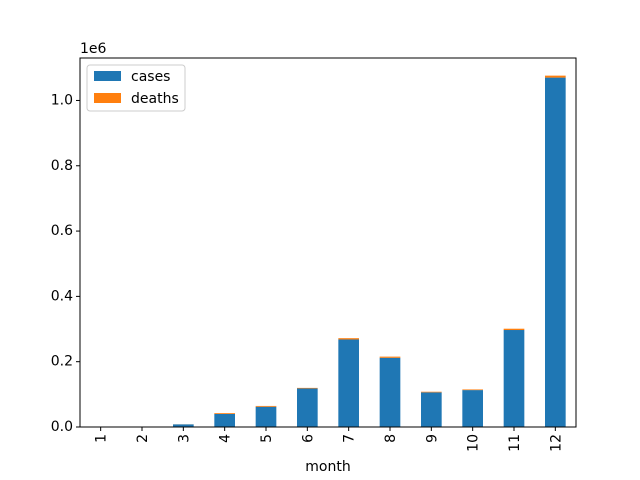 The image size is (640, 480). Describe the element at coordinates (184, 438) in the screenshot. I see `x-tick-label-3: 3` at that location.